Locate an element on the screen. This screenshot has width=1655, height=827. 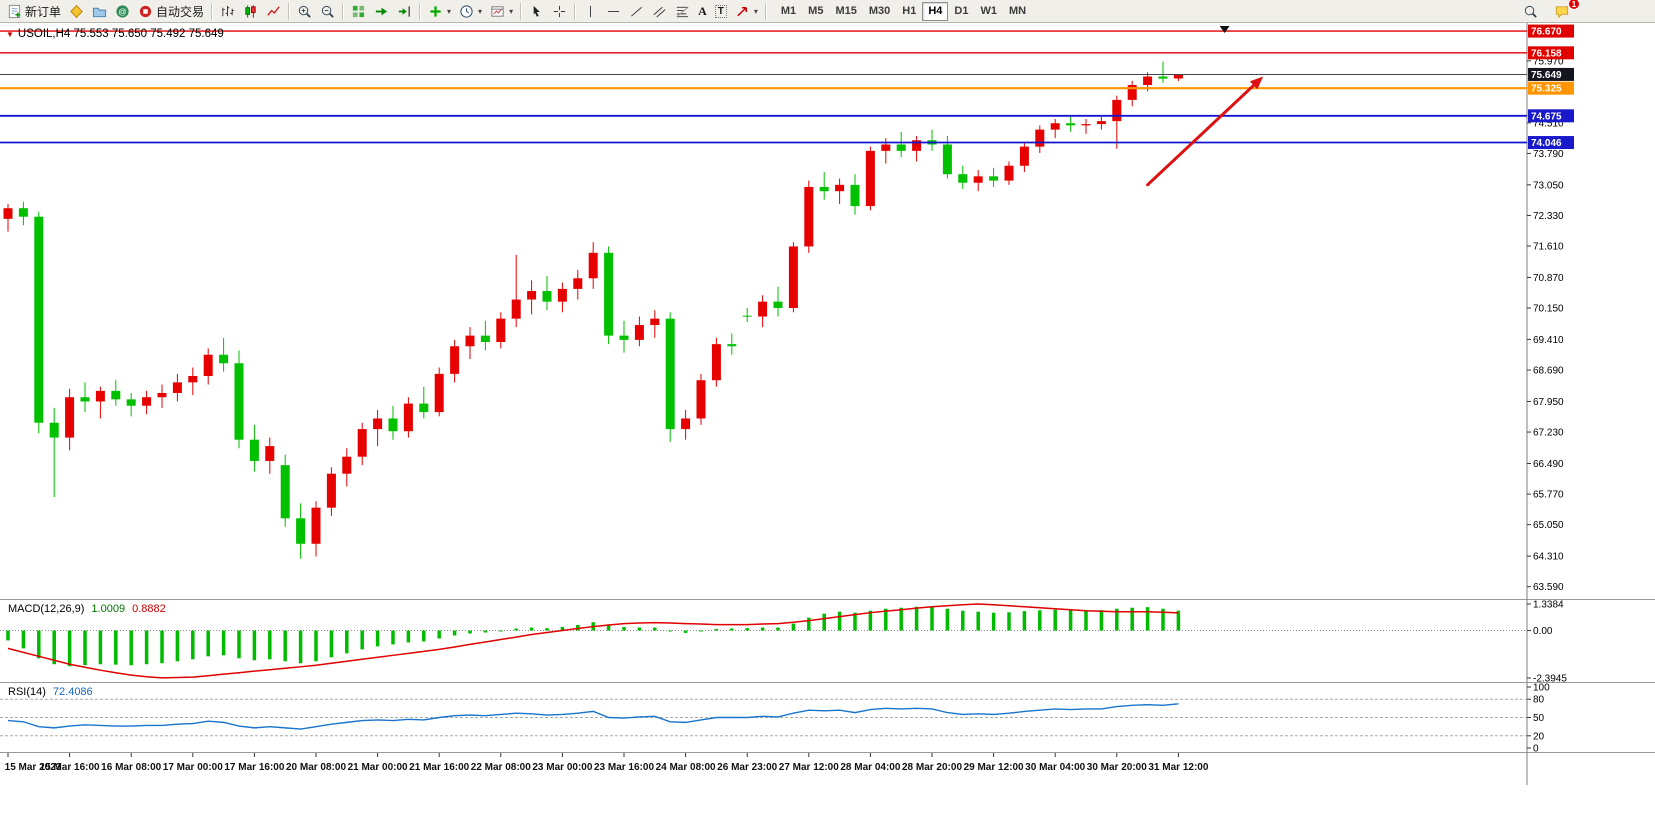
crosshair-button is located at coordinates (559, 11).